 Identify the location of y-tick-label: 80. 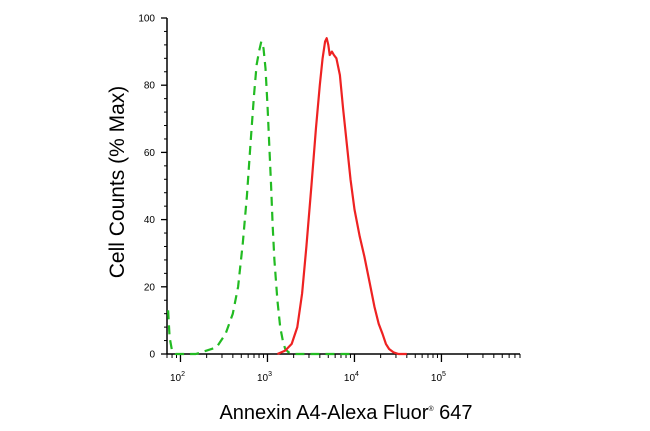
(150, 86).